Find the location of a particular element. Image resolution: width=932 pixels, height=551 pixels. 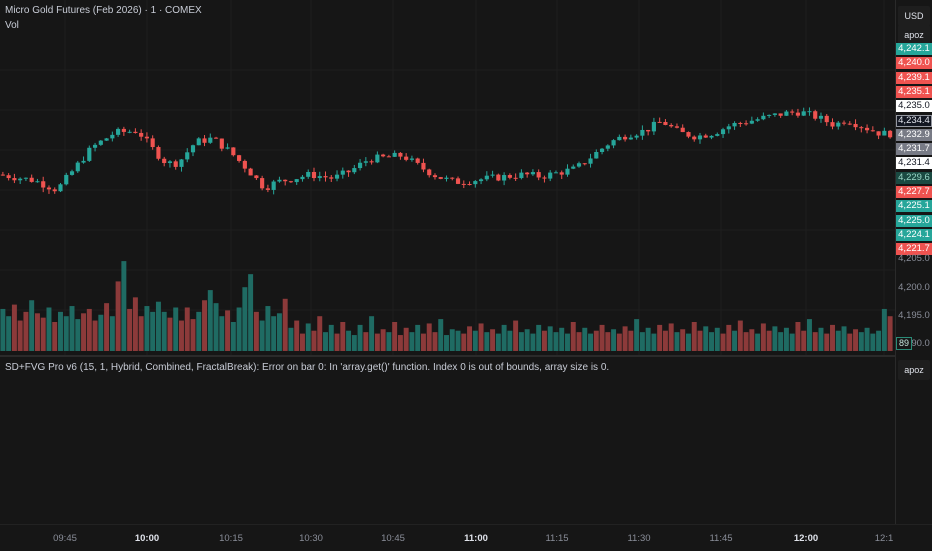

lower-pane-scale-button: apoz is located at coordinates (914, 370).